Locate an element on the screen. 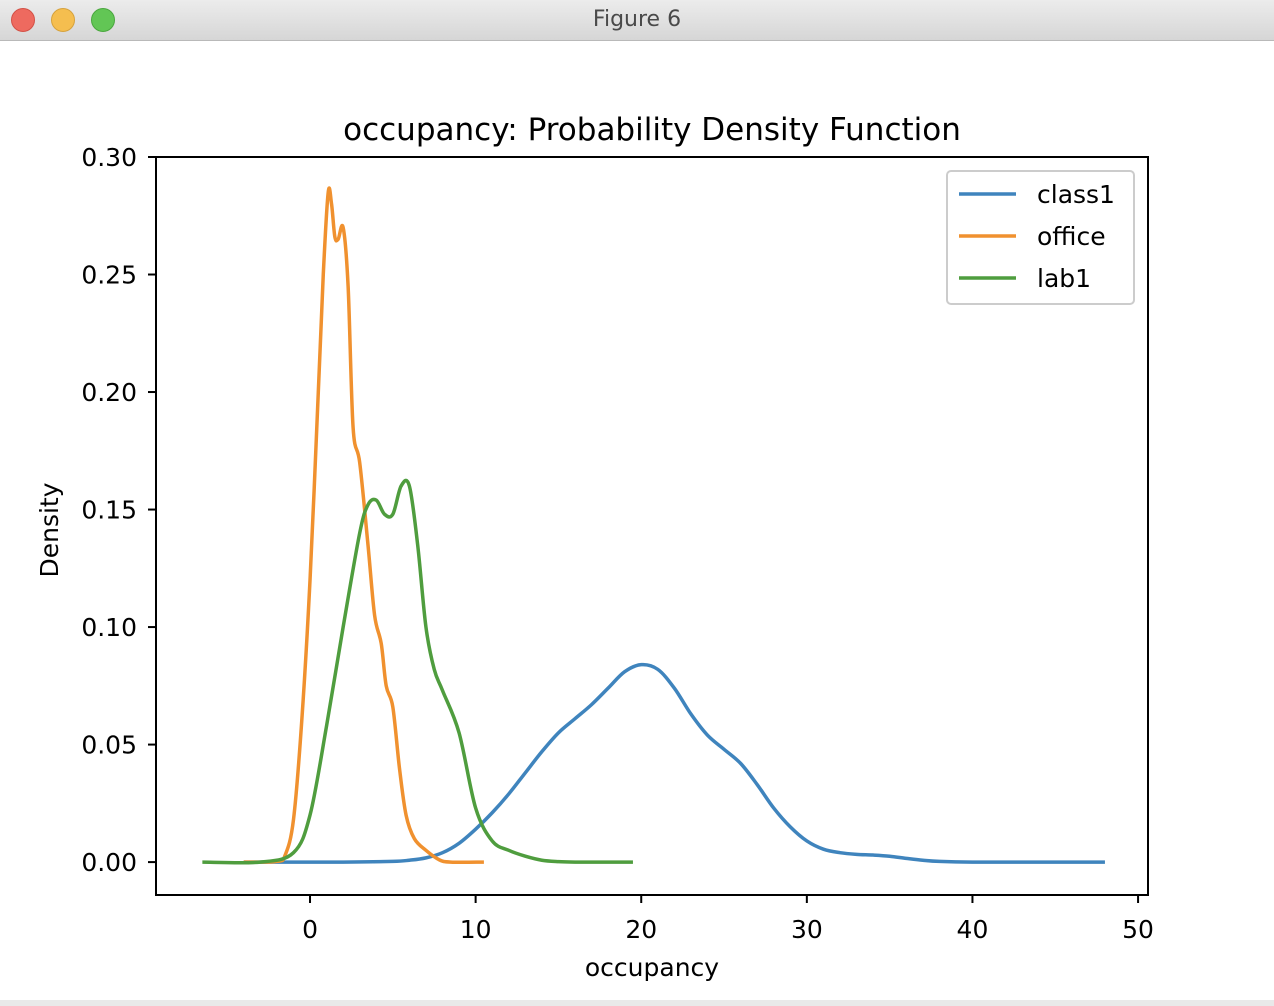  legend-label-office: office is located at coordinates (1071, 236).